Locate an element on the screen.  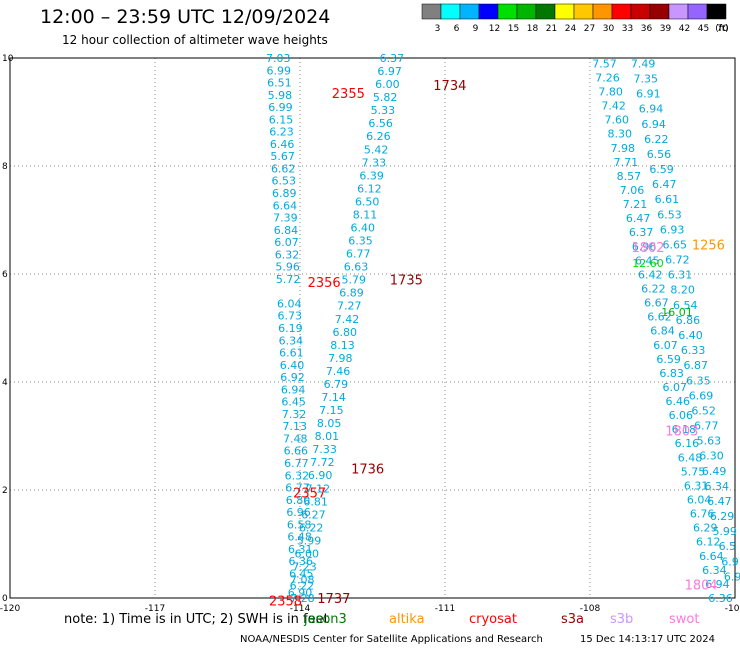
wave-height-label: 7.98 is located at coordinates (623, 148).